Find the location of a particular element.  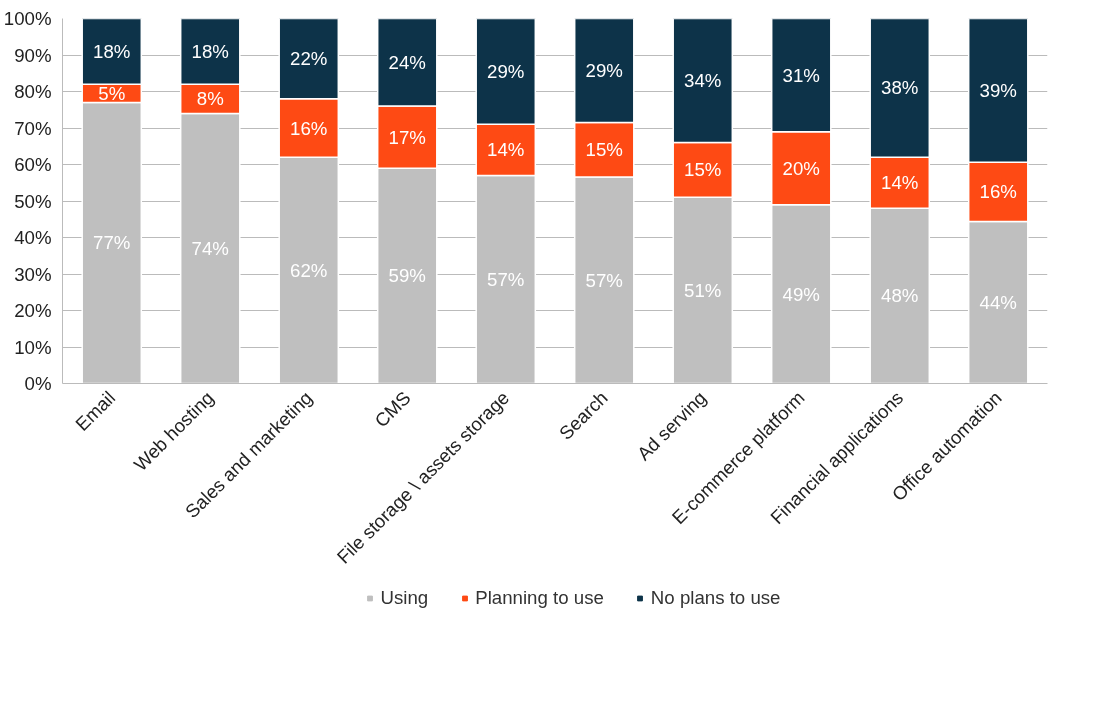

y-tick-label: 100% is located at coordinates (27, 18).